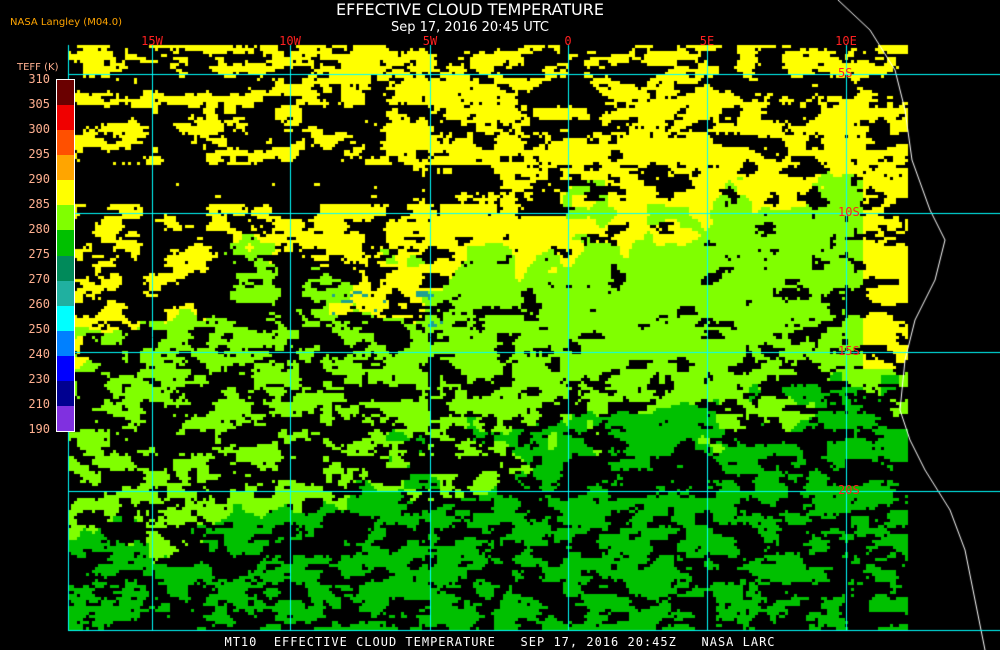 The image size is (1000, 650). I want to click on longitude-label: 5W, so click(430, 41).